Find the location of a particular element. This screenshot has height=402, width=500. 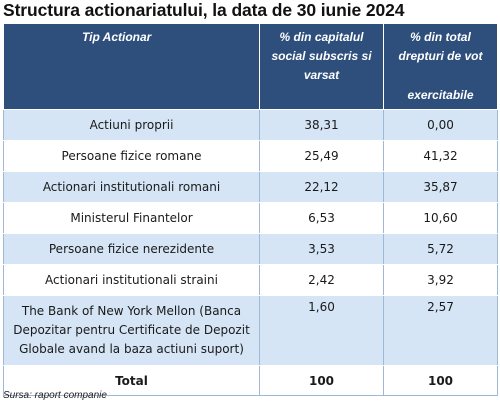

table-row: Persoane fizice romane 25,49 41,32 is located at coordinates (250, 156).